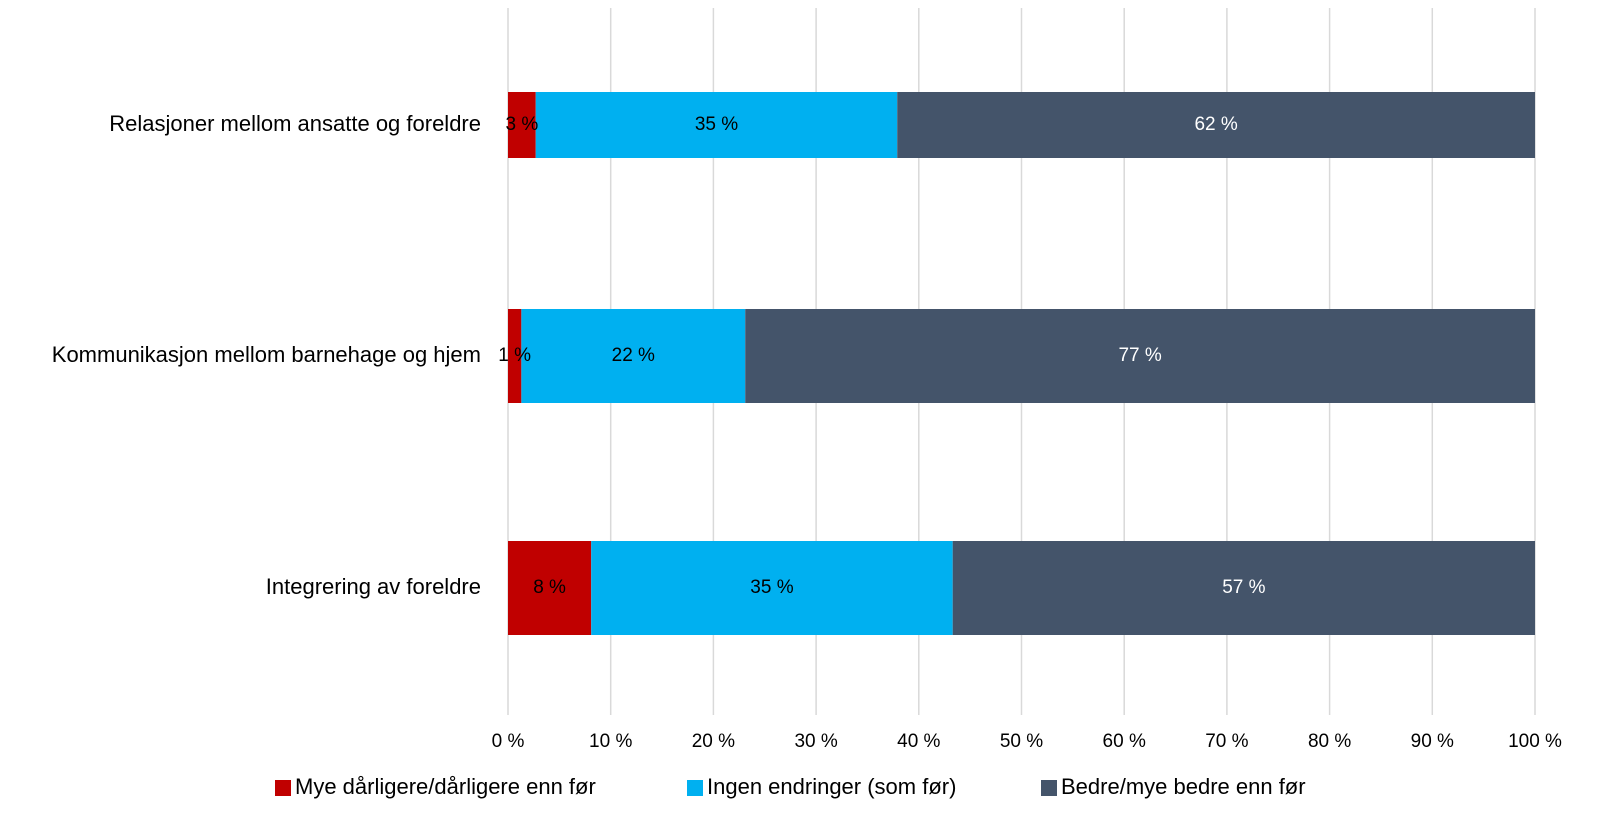 Image resolution: width=1609 pixels, height=827 pixels. I want to click on data-label: 77 %, so click(1139, 355).